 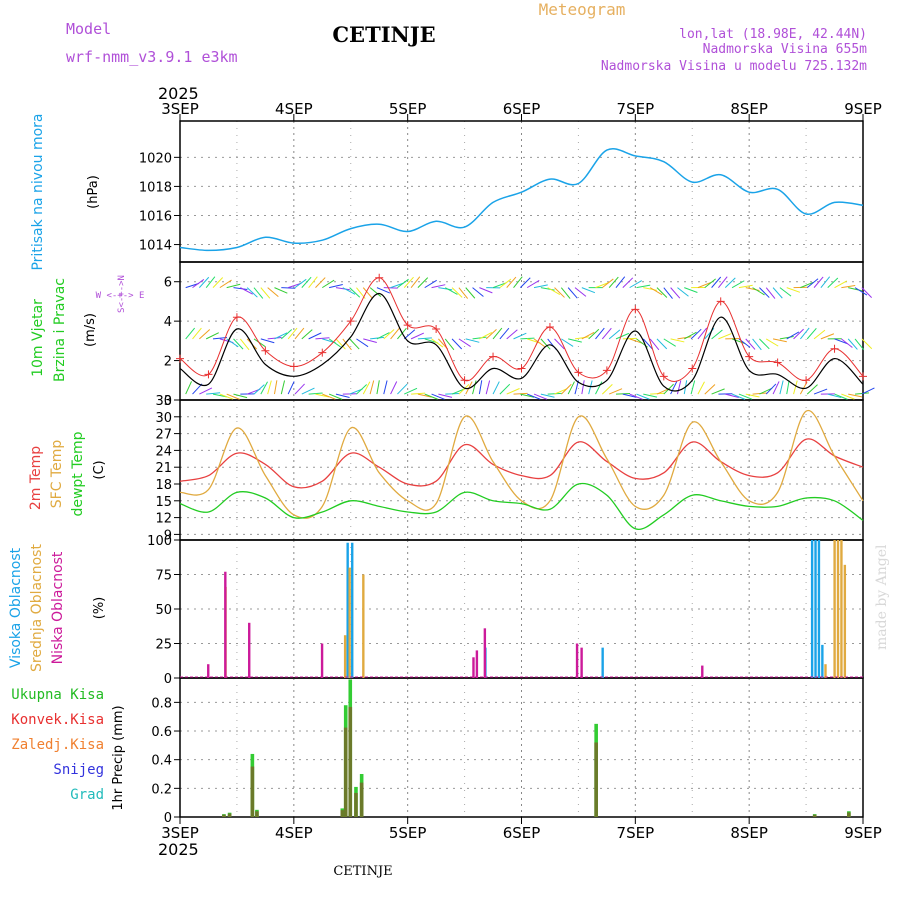 What do you see at coordinates (168, 818) in the screenshot?
I see `y-tick-label: 0` at bounding box center [168, 818].